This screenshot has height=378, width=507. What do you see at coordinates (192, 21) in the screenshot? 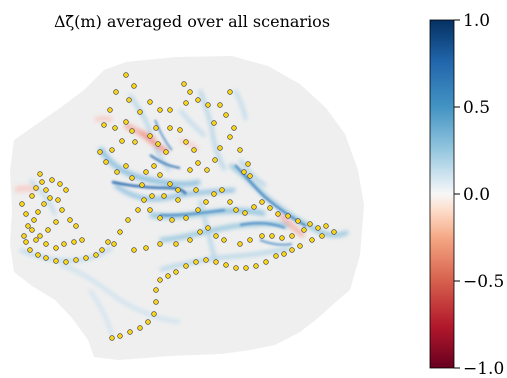
I see `chart-title: Δζ̄(m) averaged over all scenarios` at bounding box center [192, 21].